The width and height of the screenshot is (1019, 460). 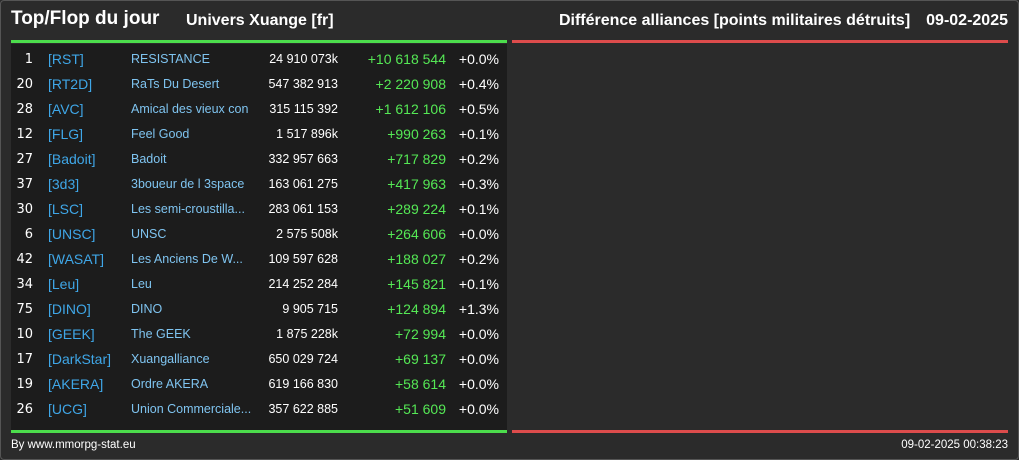 What do you see at coordinates (69, 309) in the screenshot?
I see `alliance-tag-link: [DINO]` at bounding box center [69, 309].